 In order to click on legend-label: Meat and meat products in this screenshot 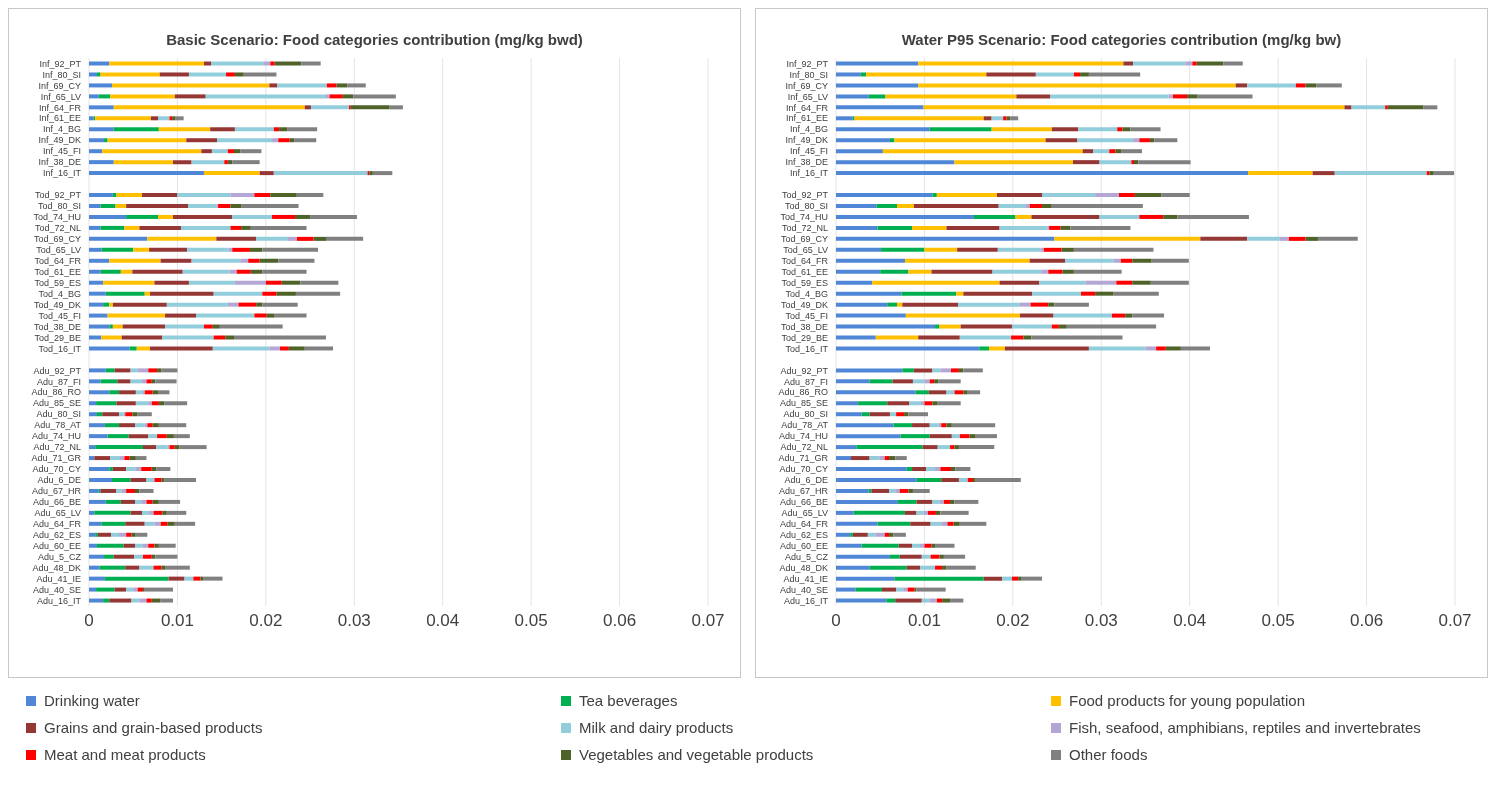, I will do `click(125, 755)`.